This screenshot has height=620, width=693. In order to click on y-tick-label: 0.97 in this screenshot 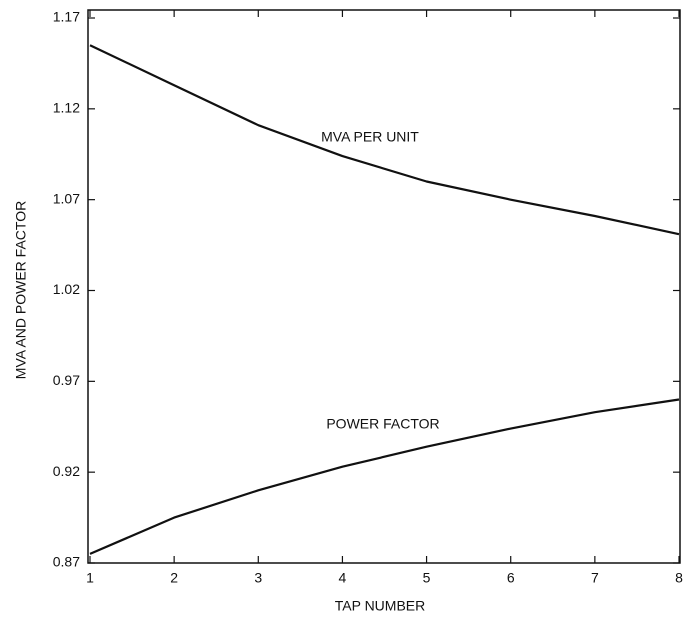, I will do `click(66, 380)`.